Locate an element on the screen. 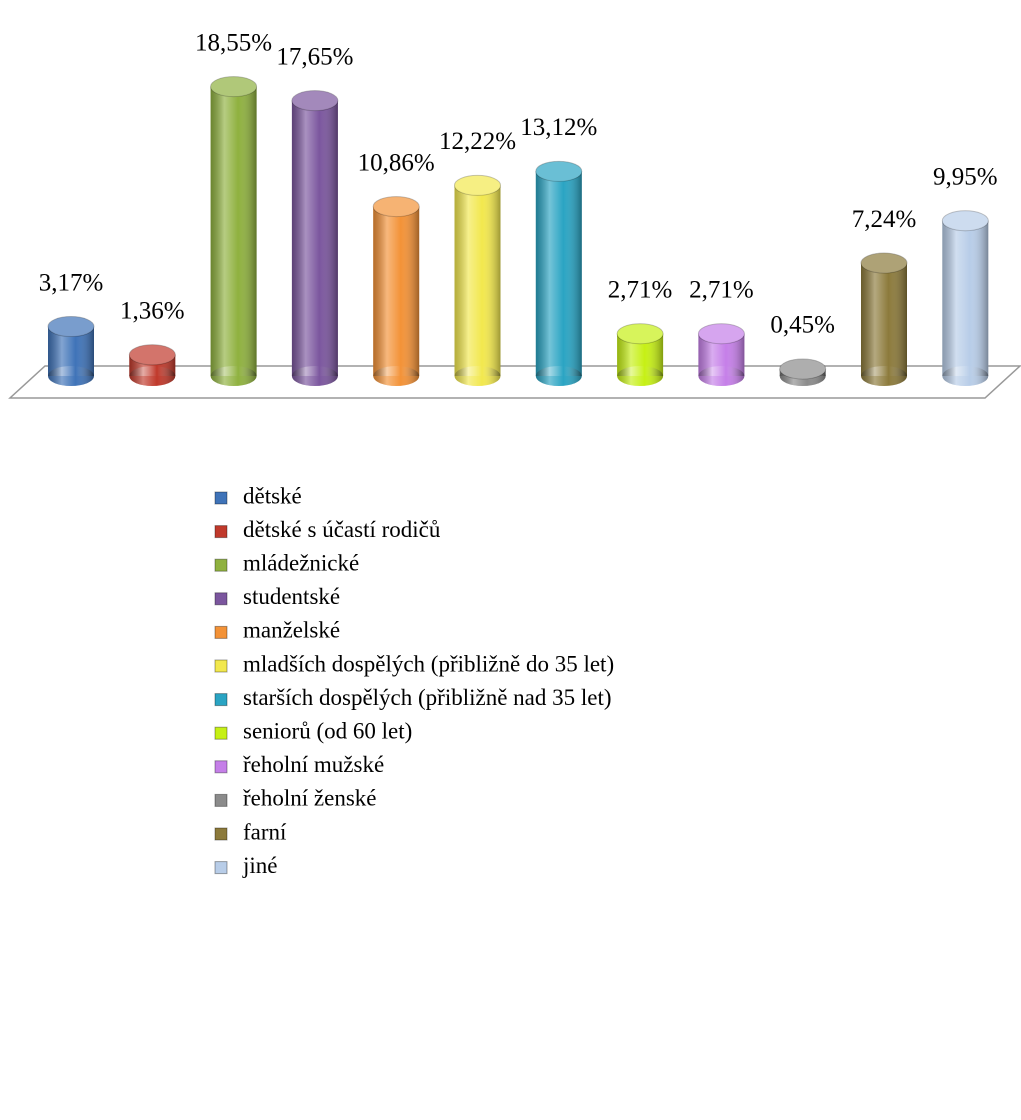  legend-label: seniorů (od 60 let) is located at coordinates (327, 730).